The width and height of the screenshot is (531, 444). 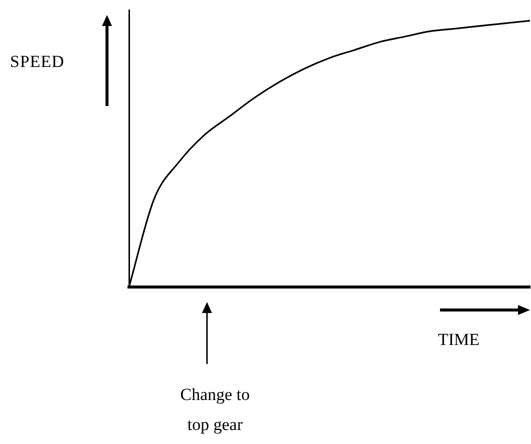 I want to click on x-axis-title: TIME, so click(x=459, y=340).